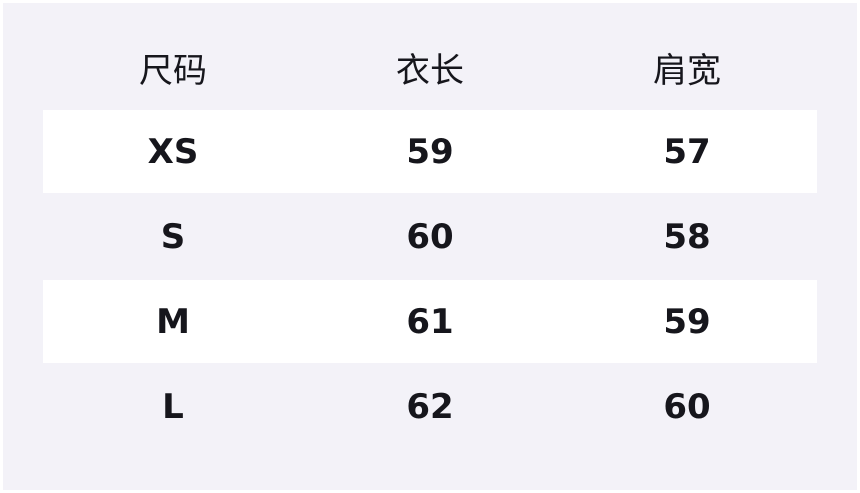  I want to click on cell-length: 61, so click(430, 321).